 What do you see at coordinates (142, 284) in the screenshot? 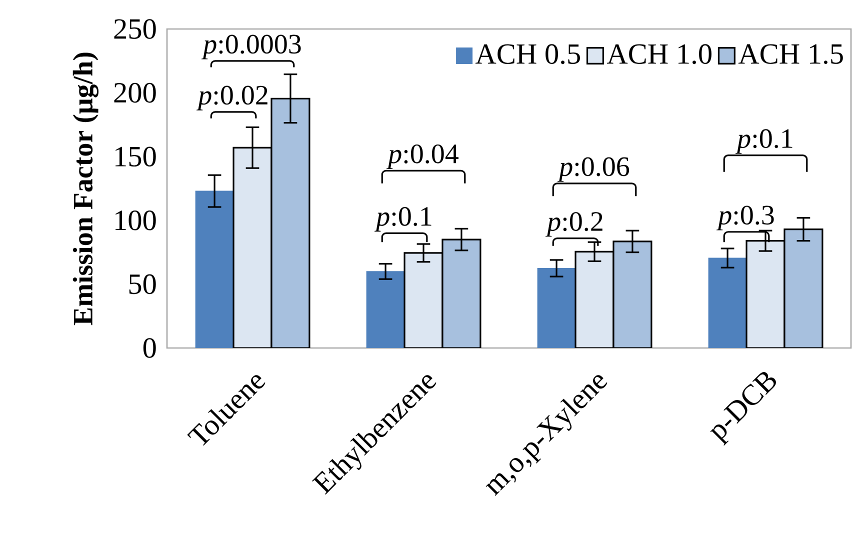
I see `y-tick-label: 50` at bounding box center [142, 284].